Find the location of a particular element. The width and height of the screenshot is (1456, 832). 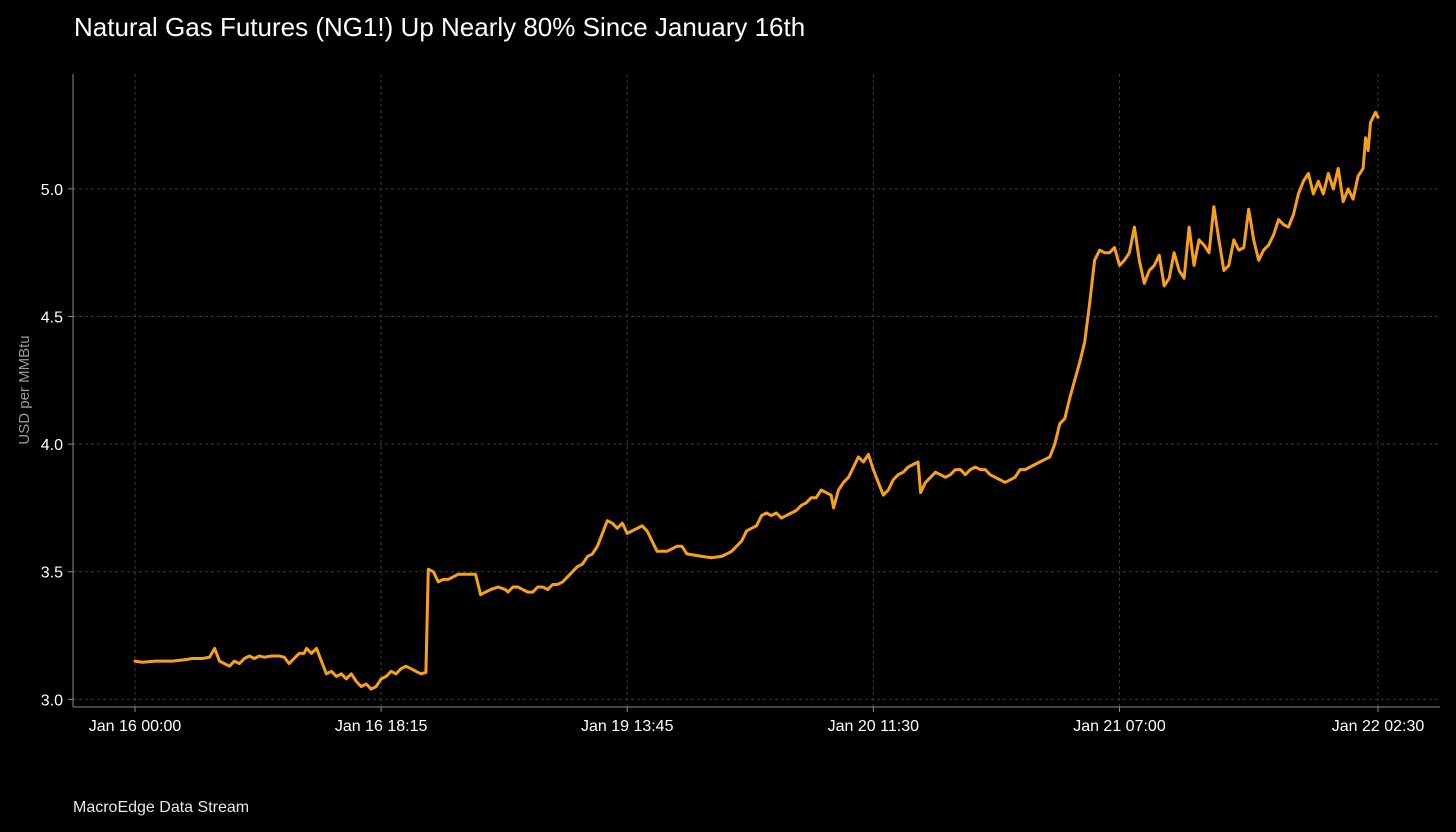

y-axis-ticks: 3.0 3.5 4.0 4.5 5.0 is located at coordinates (57, 445).